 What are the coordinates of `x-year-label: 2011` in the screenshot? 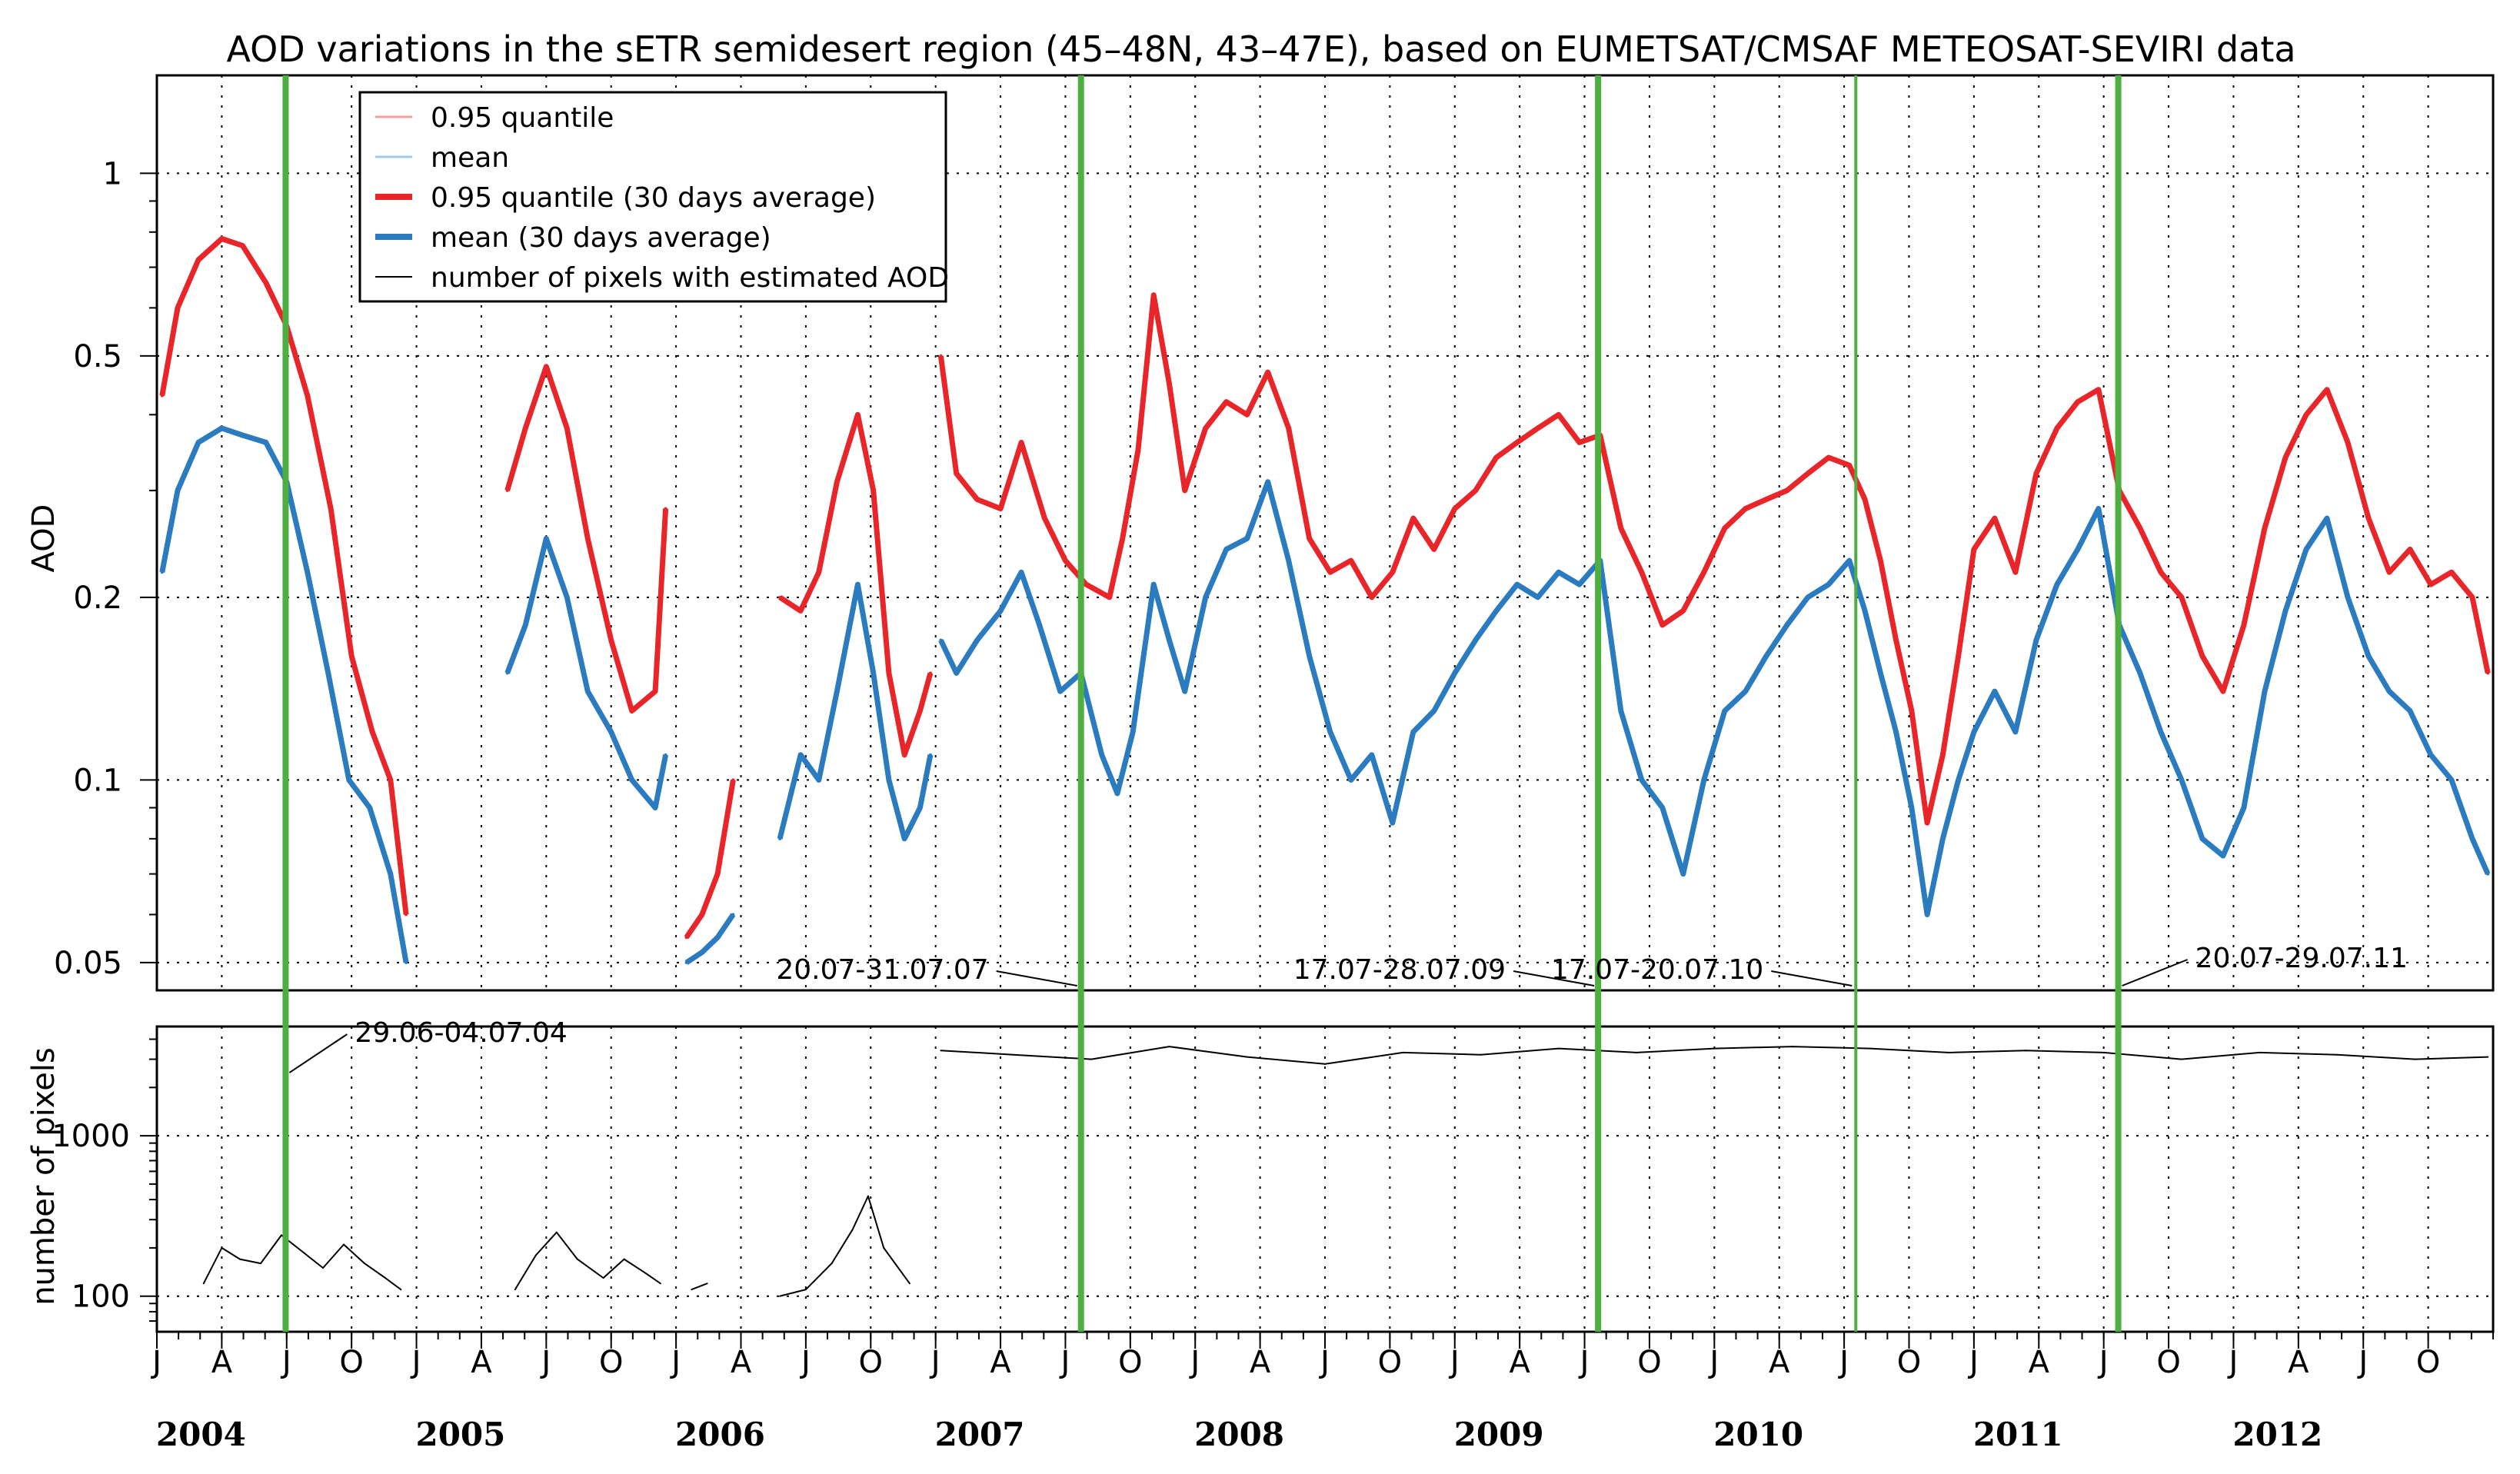 It's located at (2018, 1434).